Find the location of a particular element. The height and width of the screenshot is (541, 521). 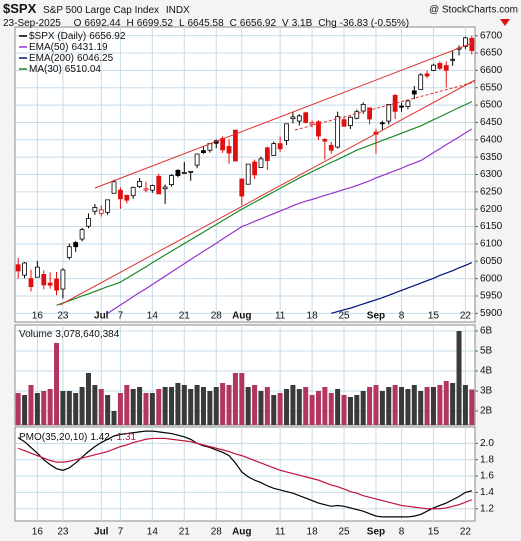

x-tick-label: Jul is located at coordinates (101, 316).